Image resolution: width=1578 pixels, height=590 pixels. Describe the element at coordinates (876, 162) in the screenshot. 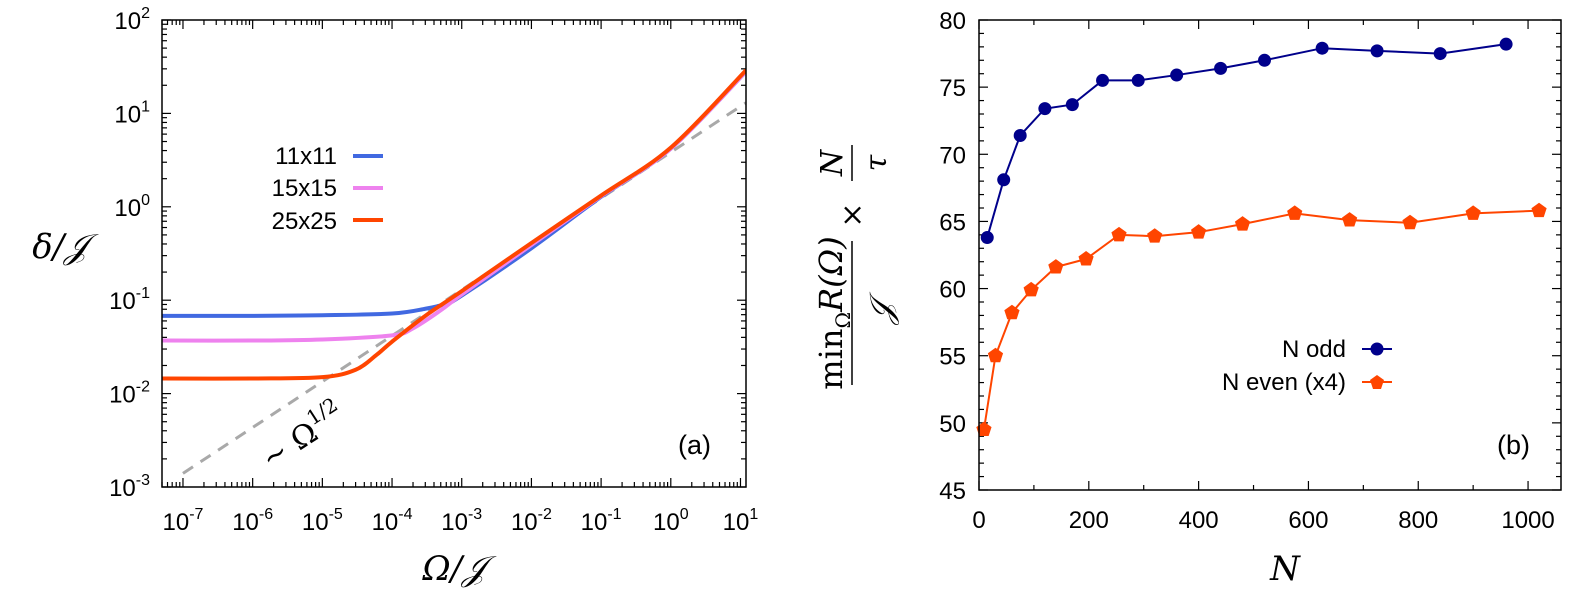

I see `svg-text: τ` at that location.